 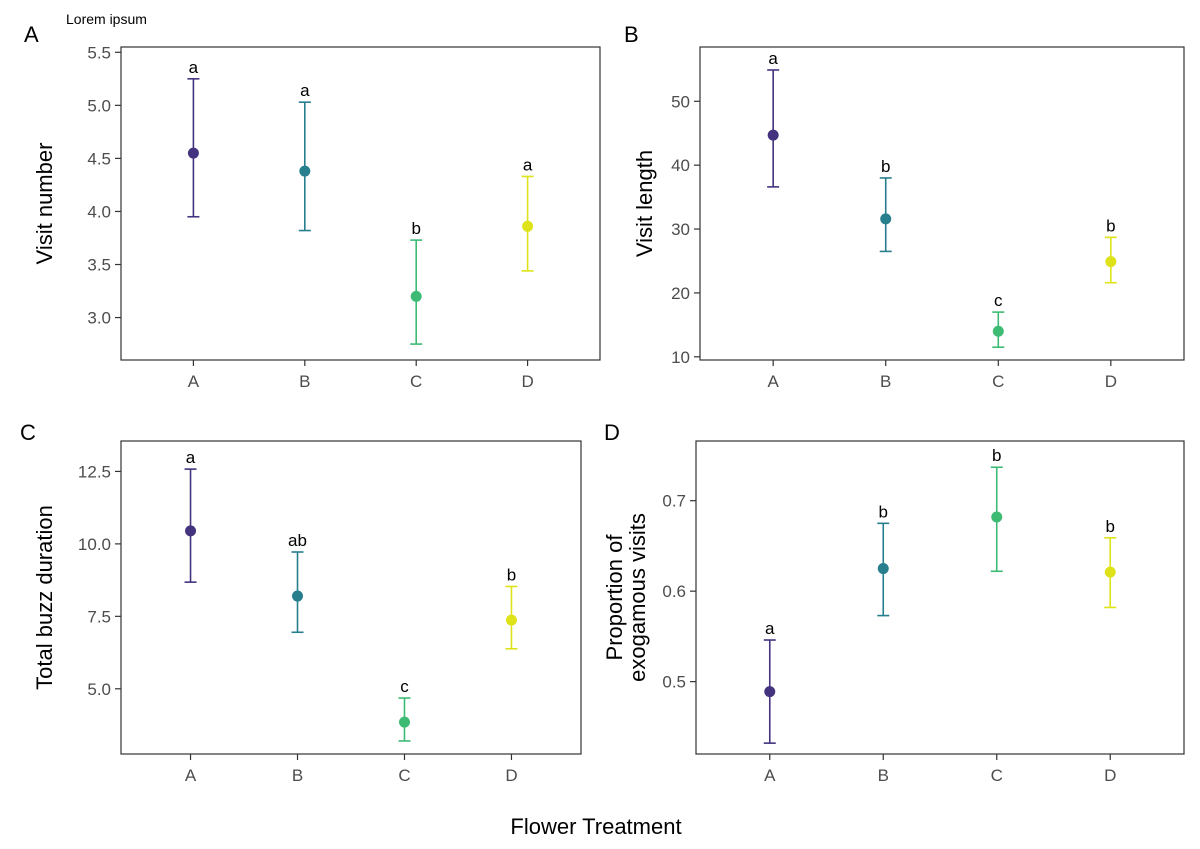 What do you see at coordinates (595, 826) in the screenshot?
I see `x-axis-title: Flower Treatment` at bounding box center [595, 826].